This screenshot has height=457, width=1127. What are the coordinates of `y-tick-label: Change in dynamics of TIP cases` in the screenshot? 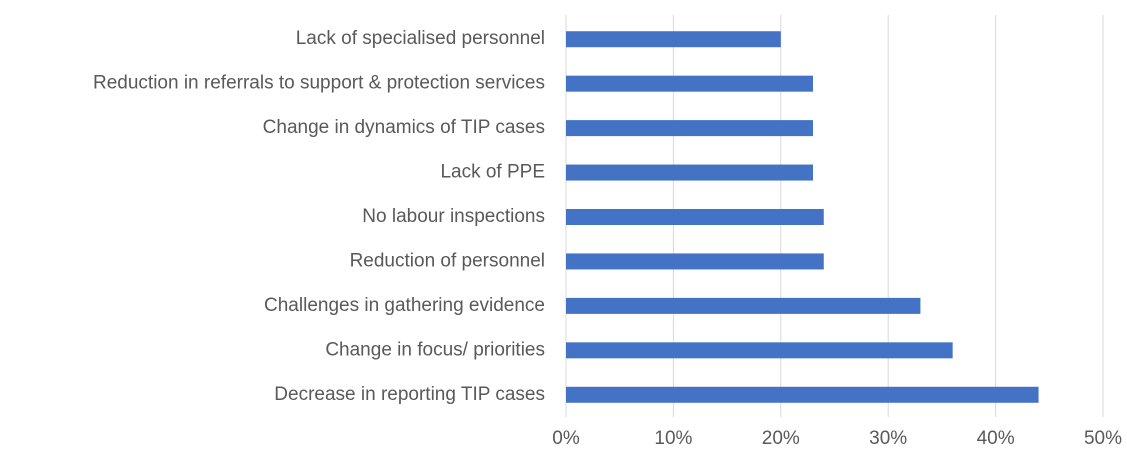 It's located at (404, 127).